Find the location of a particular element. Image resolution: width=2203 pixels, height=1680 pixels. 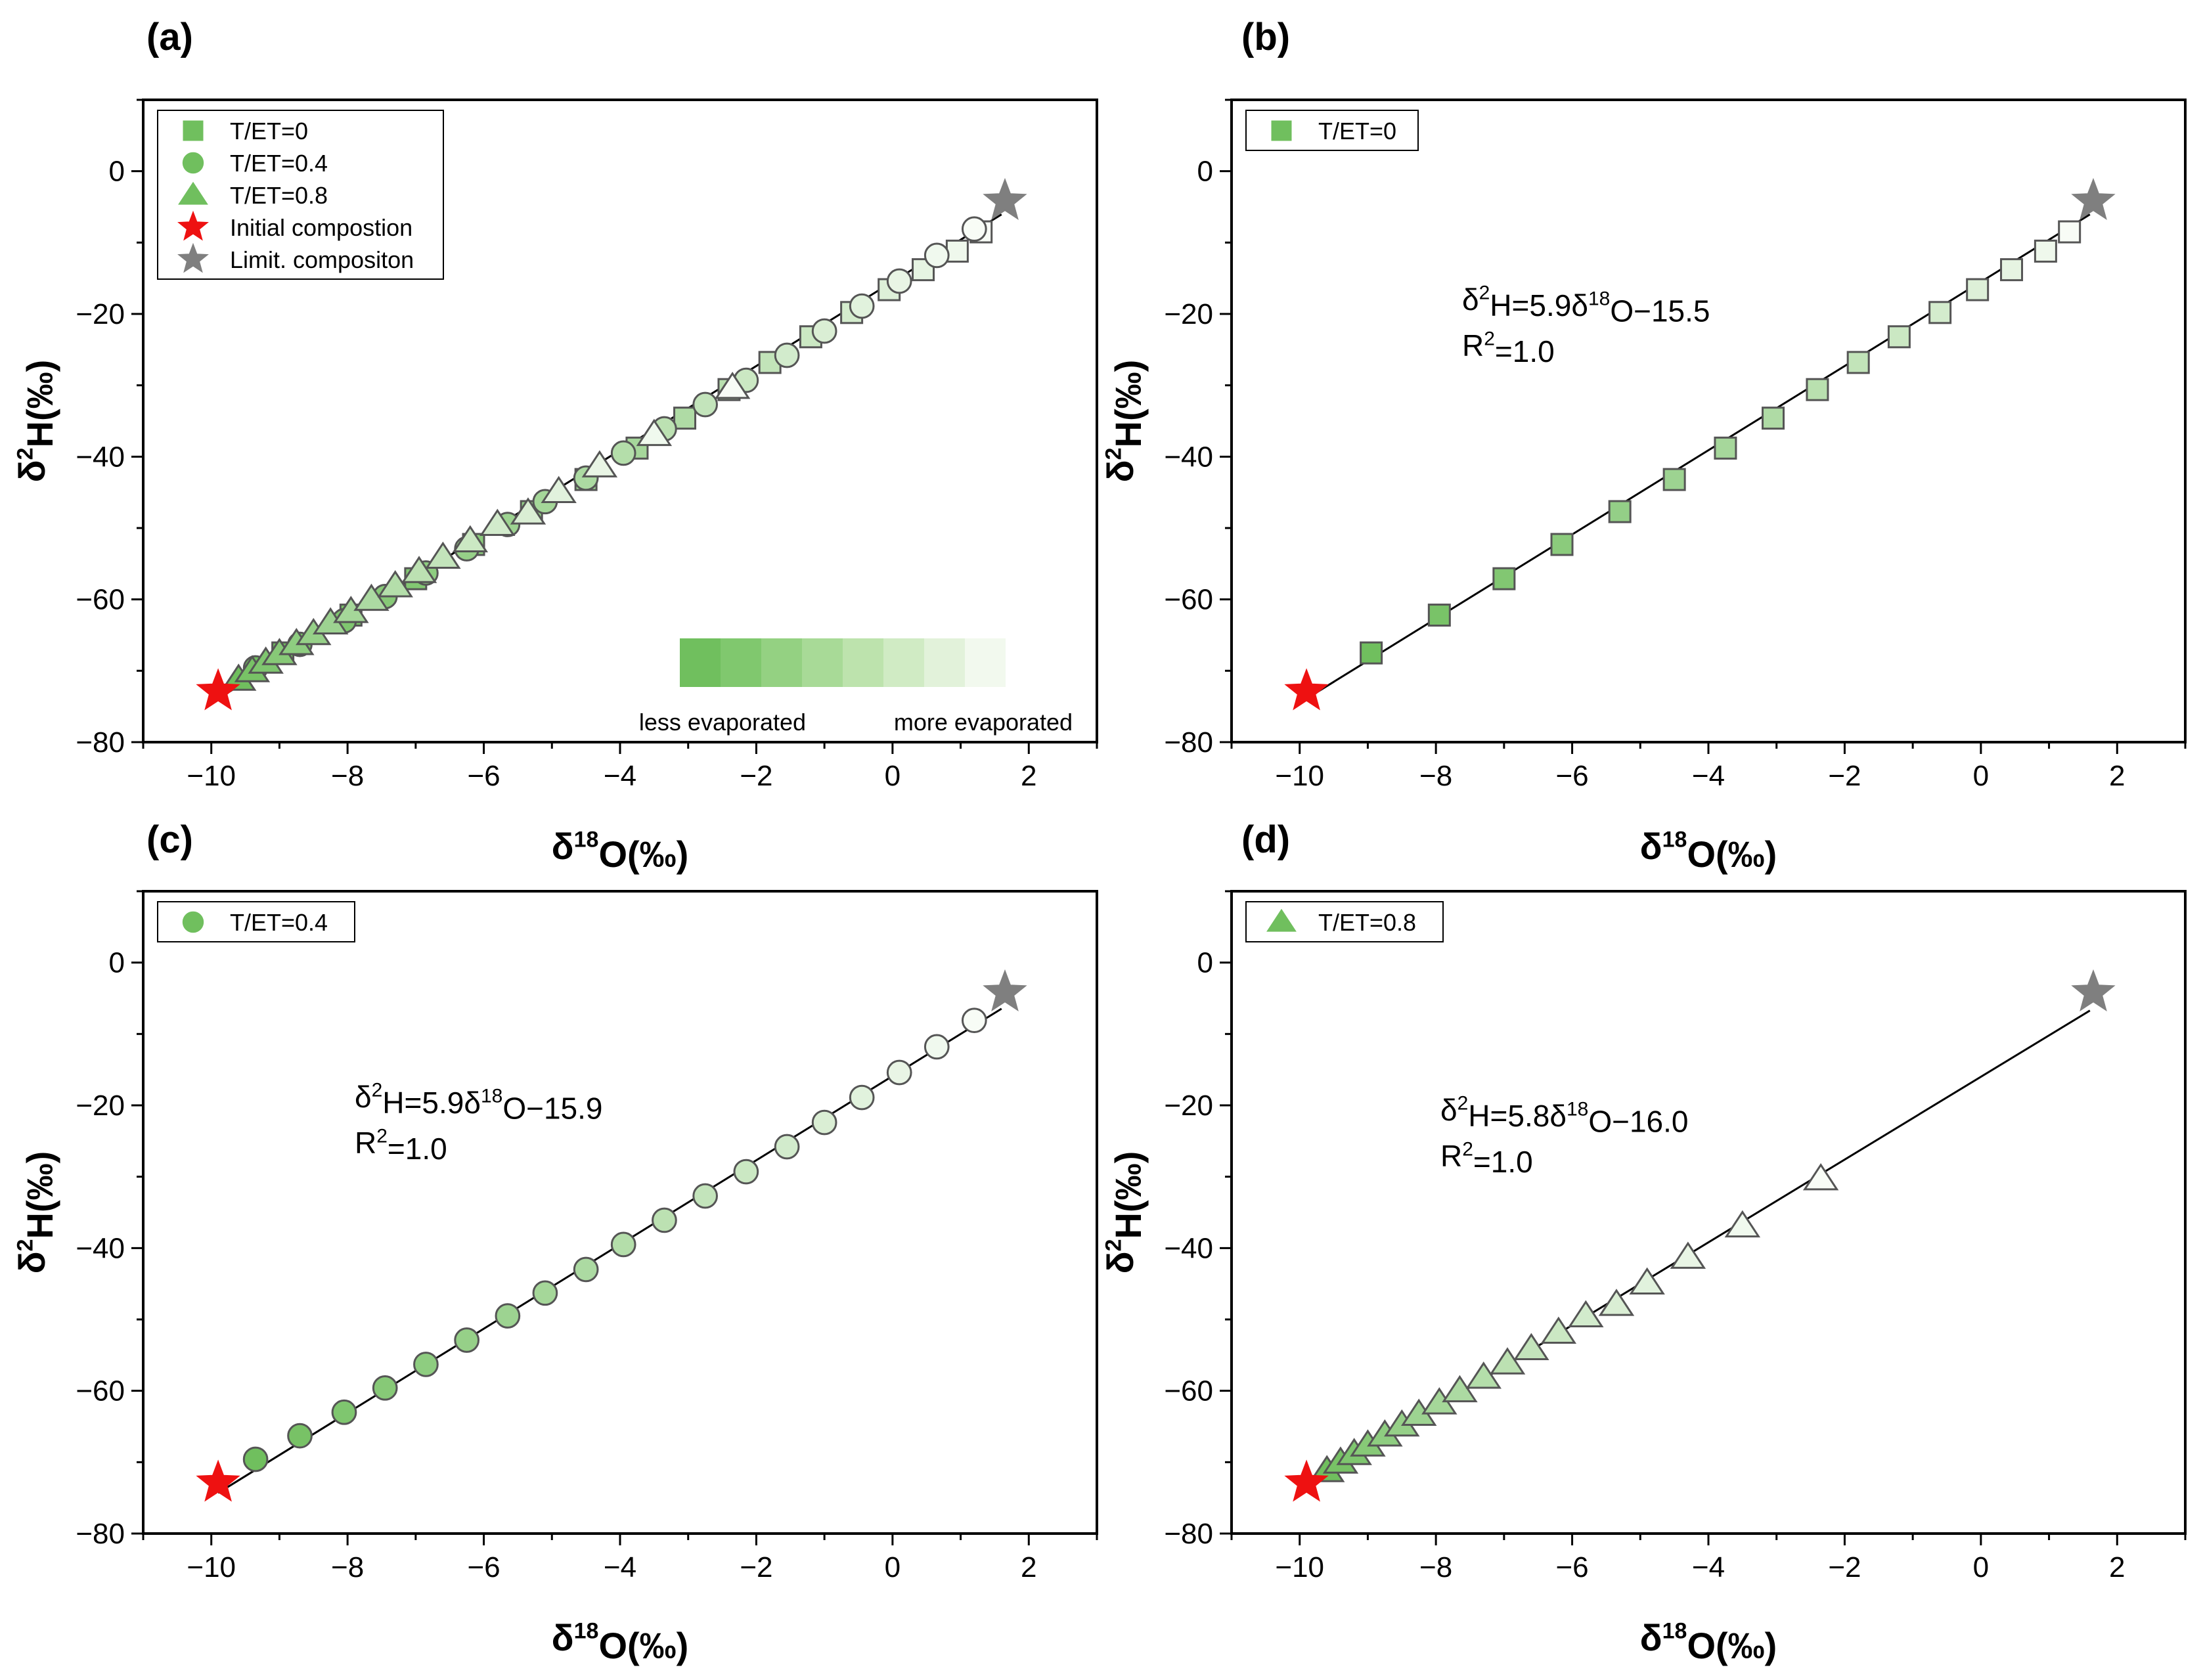

series-limit-compositon is located at coordinates (2093, 198).